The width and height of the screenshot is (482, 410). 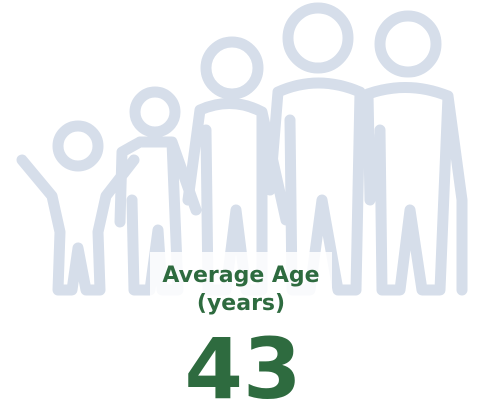 I want to click on stat-label: Average Age, so click(x=240, y=275).